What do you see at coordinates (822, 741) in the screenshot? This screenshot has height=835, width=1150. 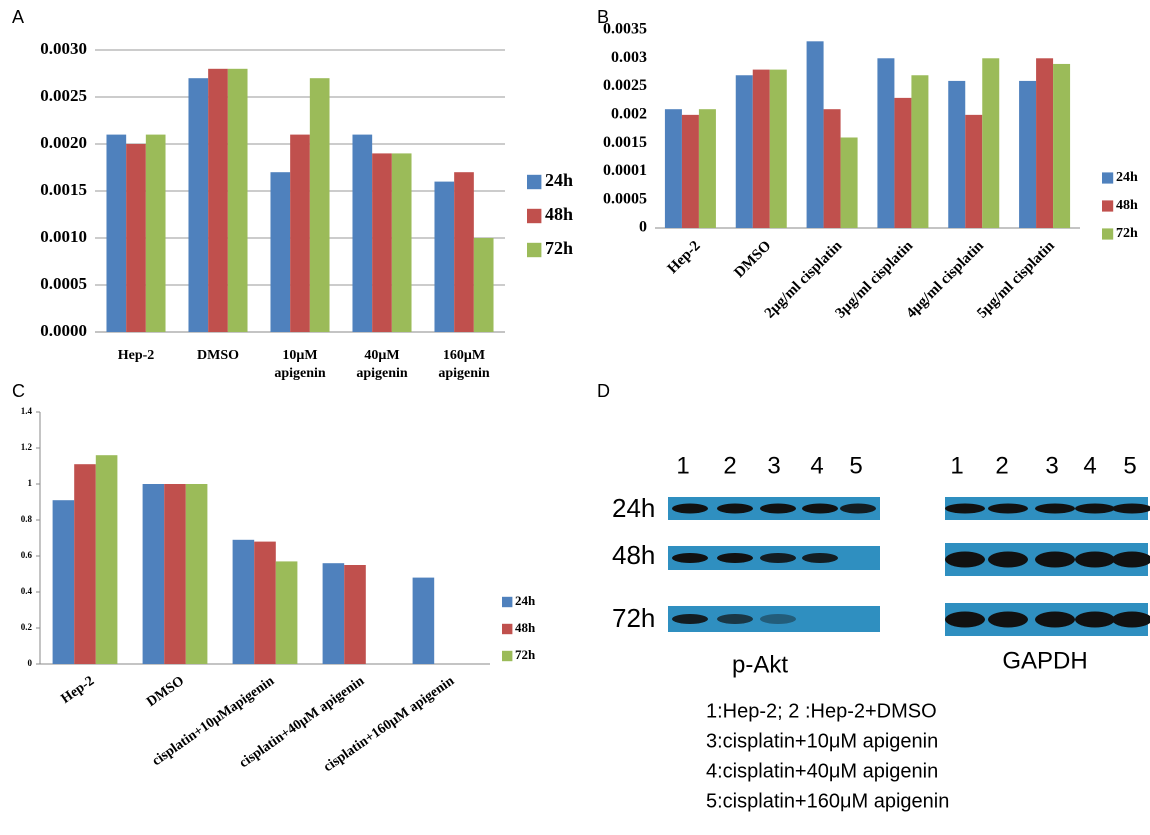 I see `legend-line: 3:cisplatin+10μM apigenin` at bounding box center [822, 741].